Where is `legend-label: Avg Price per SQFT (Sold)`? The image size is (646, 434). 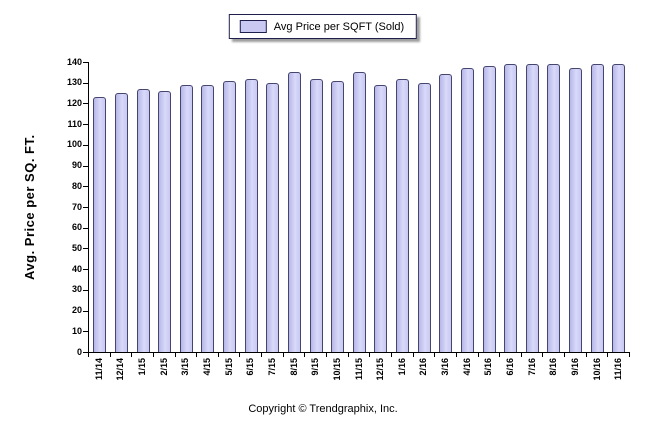
legend-label: Avg Price per SQFT (Sold) is located at coordinates (339, 26).